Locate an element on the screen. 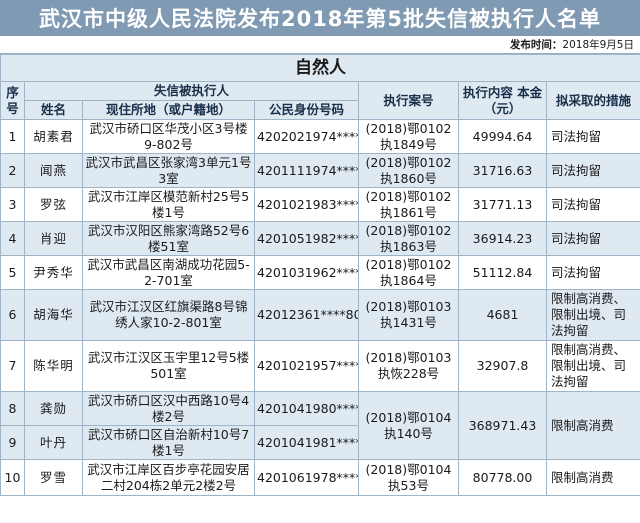 Image resolution: width=640 pixels, height=523 pixels. col-address: 现住所地（或户籍地） is located at coordinates (168, 110).